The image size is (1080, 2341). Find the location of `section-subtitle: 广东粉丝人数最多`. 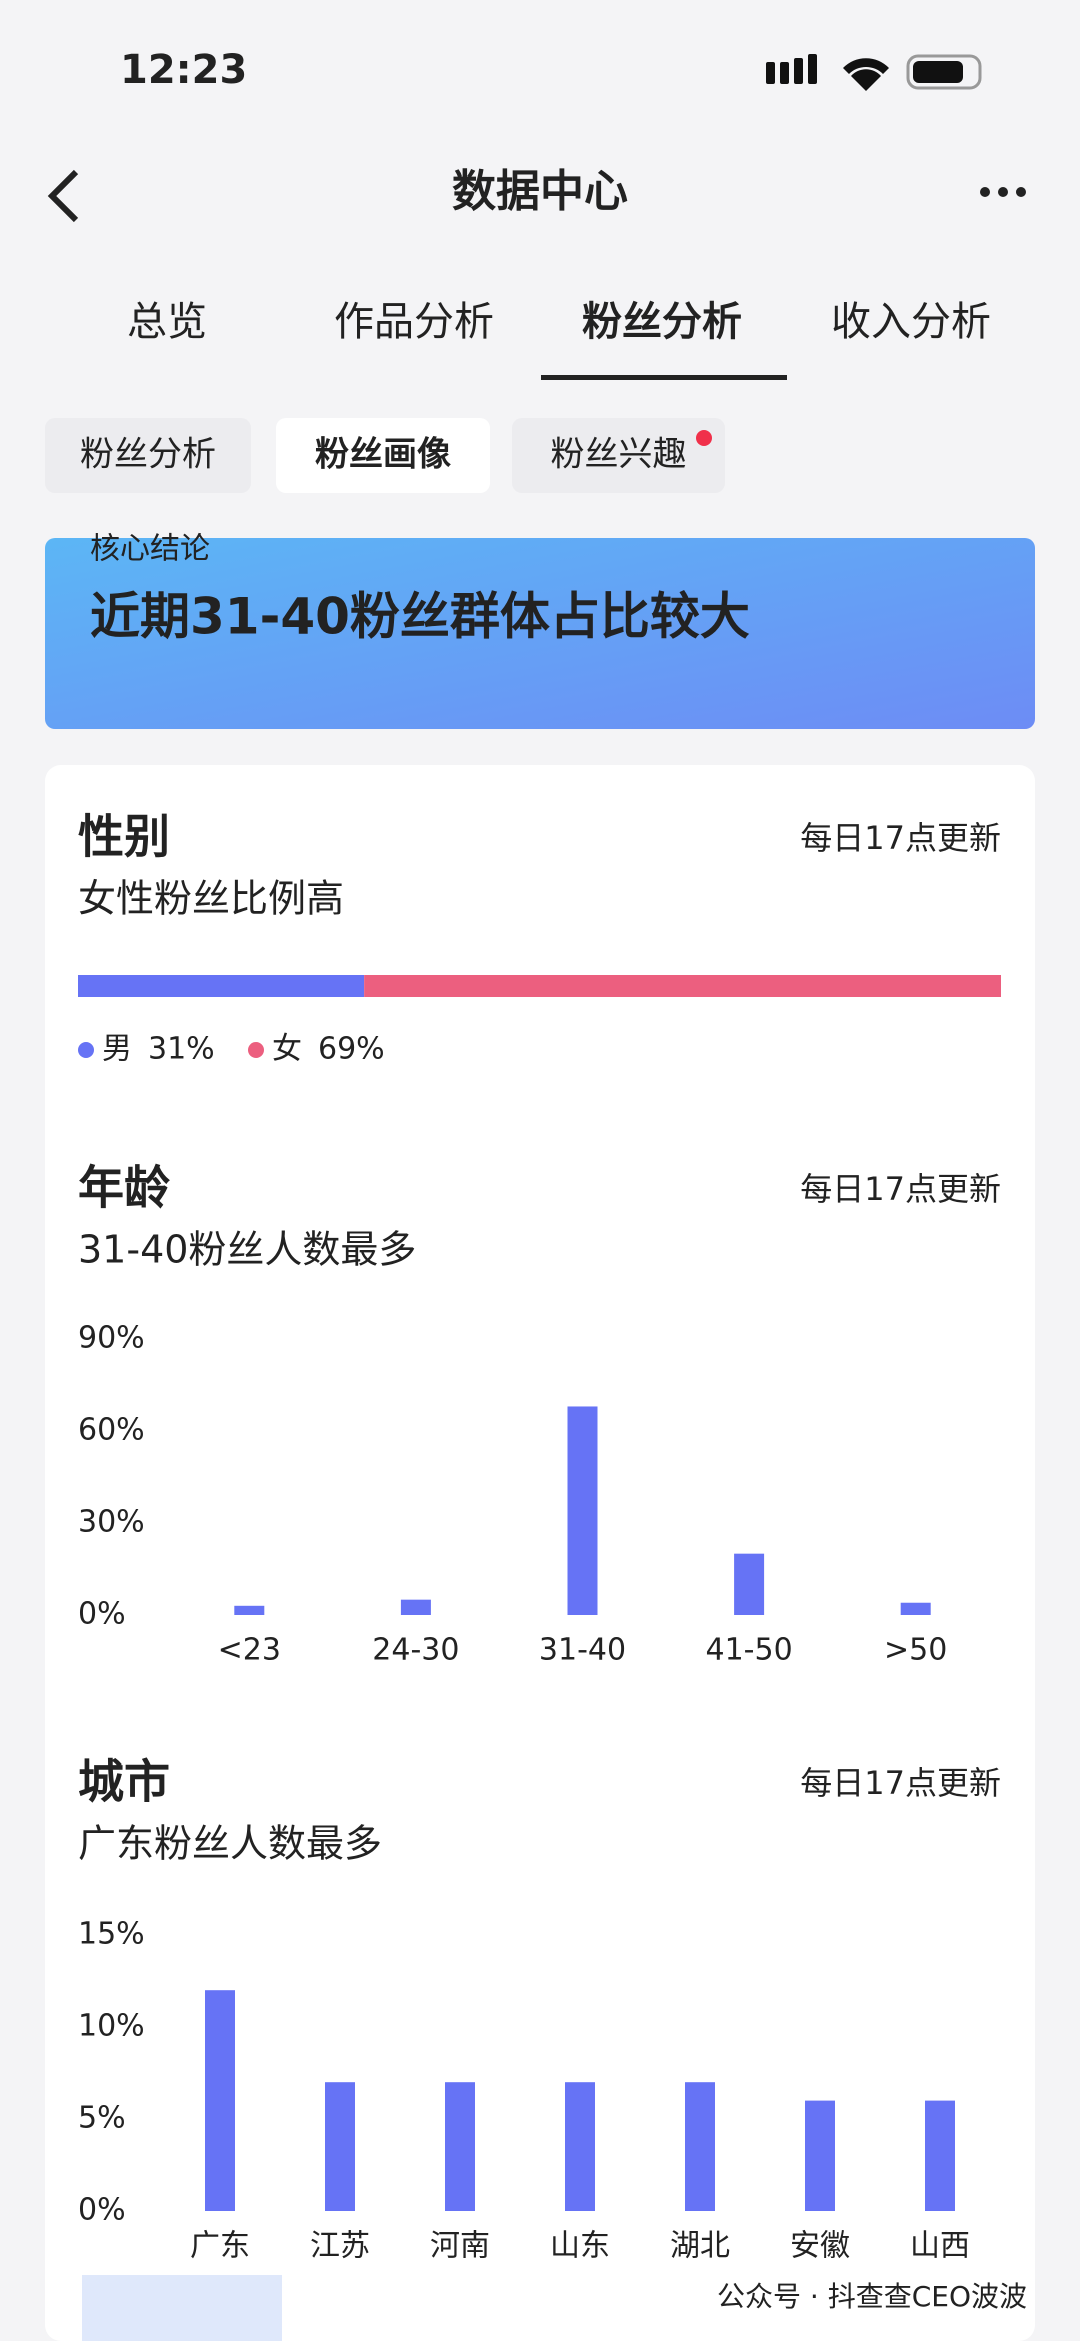

section-subtitle: 广东粉丝人数最多 is located at coordinates (230, 1844).